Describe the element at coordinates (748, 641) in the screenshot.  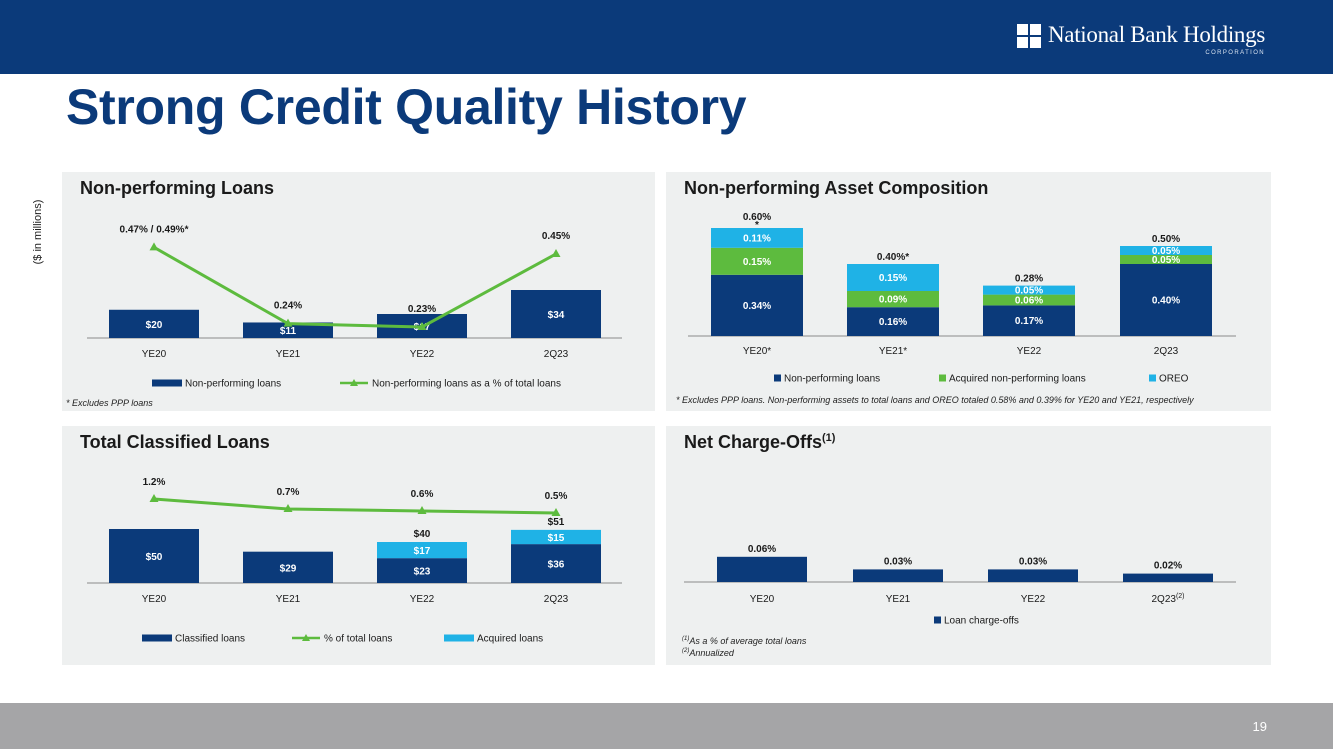
I see `nco-footnote-1-text: As a % of average total loans` at that location.